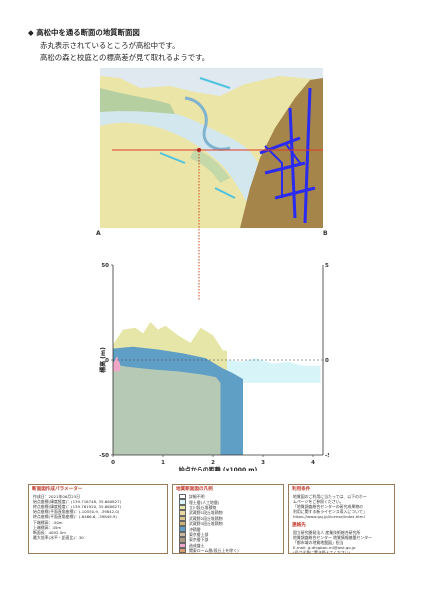 The image size is (423, 600). I want to click on terms-line: 「地質調査総合センターの研究成果物の, so click(328, 507).